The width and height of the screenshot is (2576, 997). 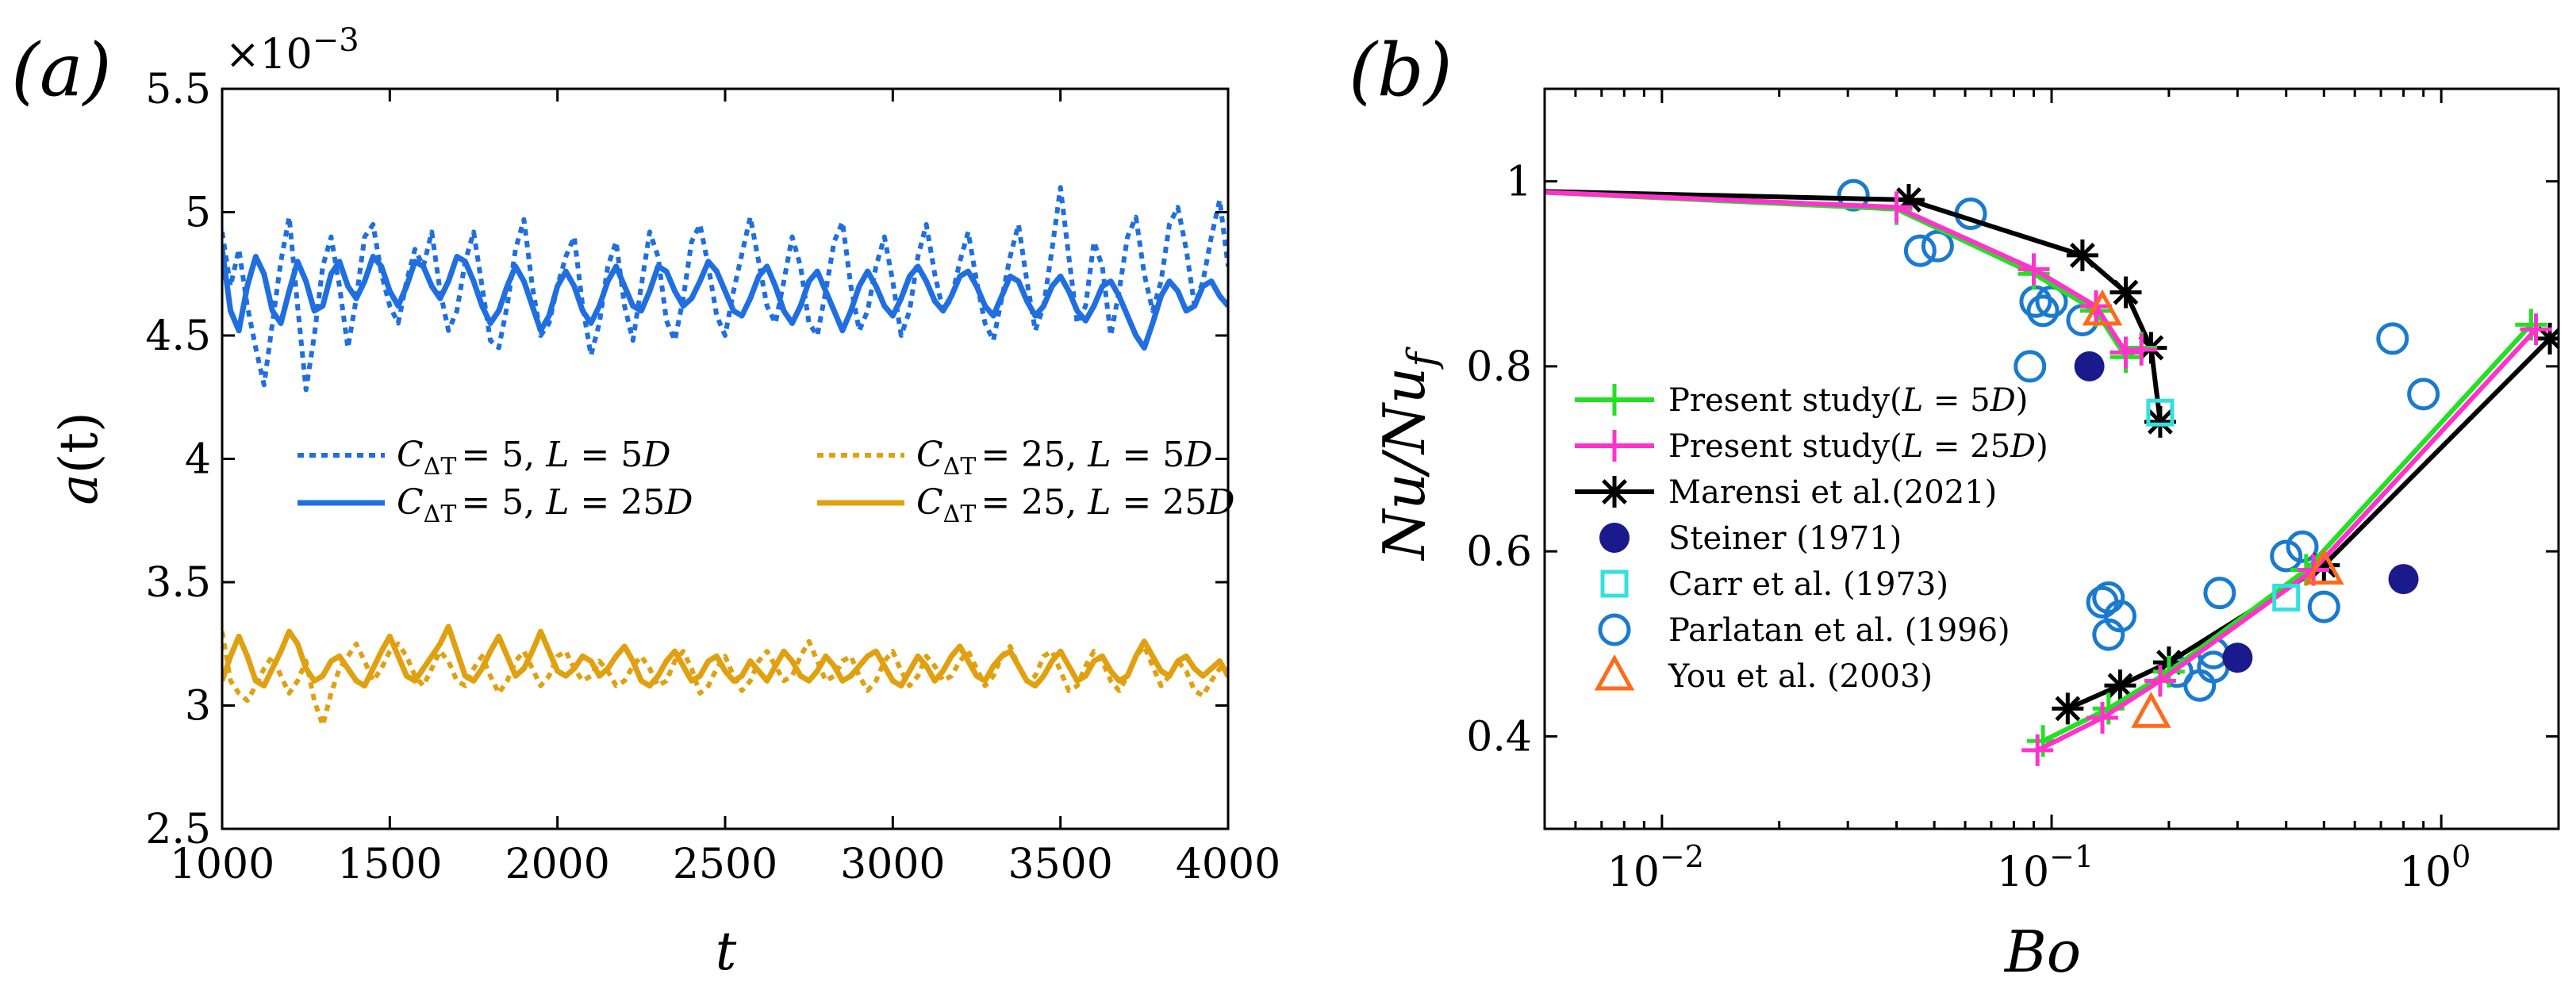 What do you see at coordinates (725, 680) in the screenshot?
I see `series-line-orange_5D` at bounding box center [725, 680].